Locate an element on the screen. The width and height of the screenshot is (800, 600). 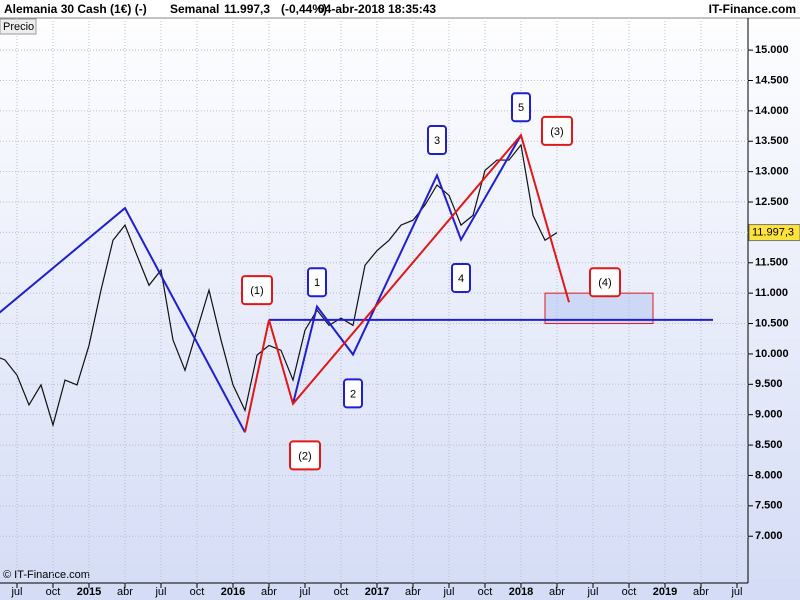
y-tick-label: 14.500 is located at coordinates (772, 80).